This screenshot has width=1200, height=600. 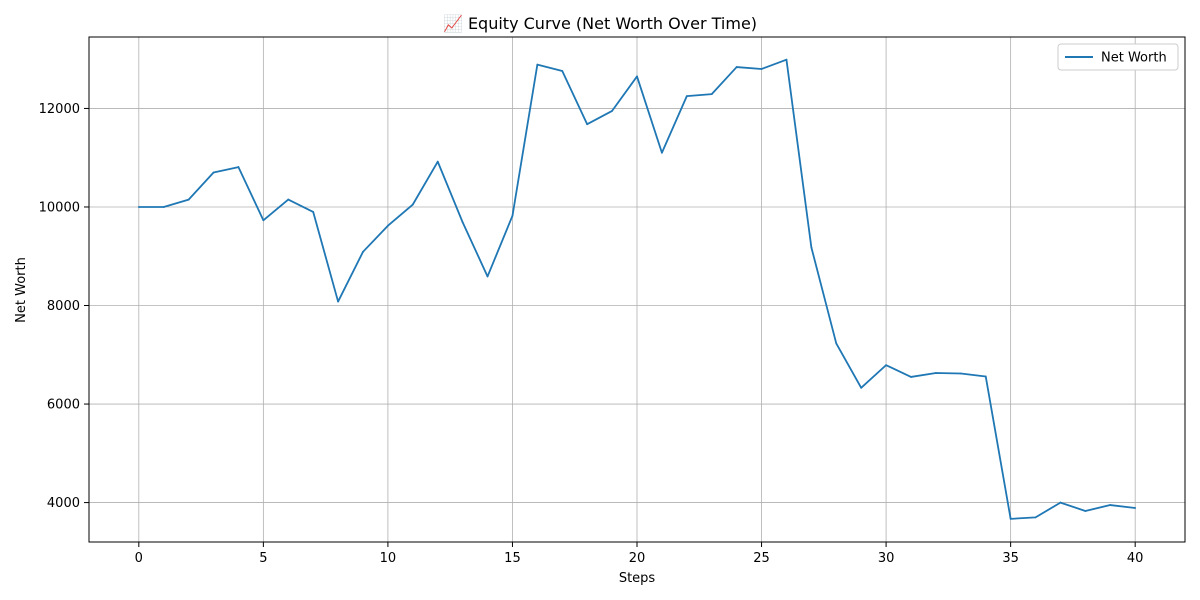 I want to click on chart-legend: Net Worth, so click(x=1118, y=57).